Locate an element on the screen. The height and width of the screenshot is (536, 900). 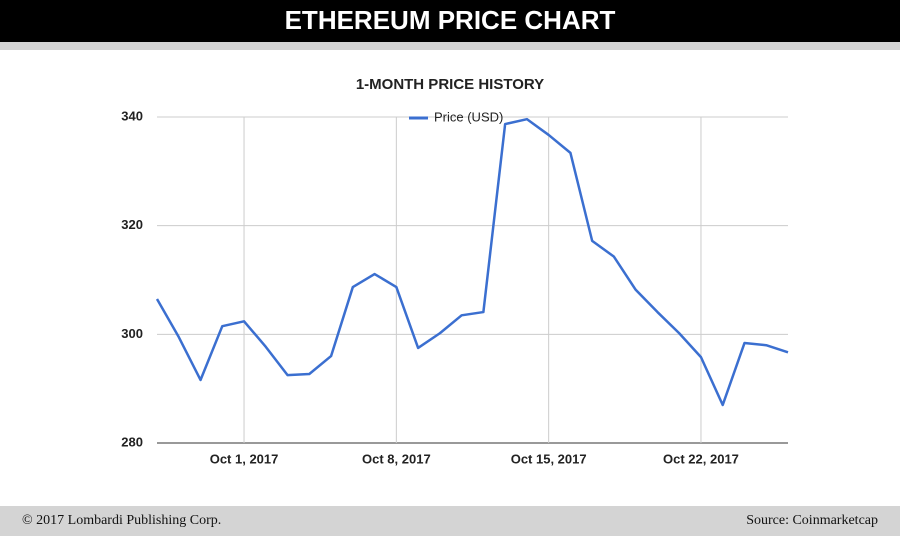
footer-right: Source: Coinmarketcap is located at coordinates (812, 520).